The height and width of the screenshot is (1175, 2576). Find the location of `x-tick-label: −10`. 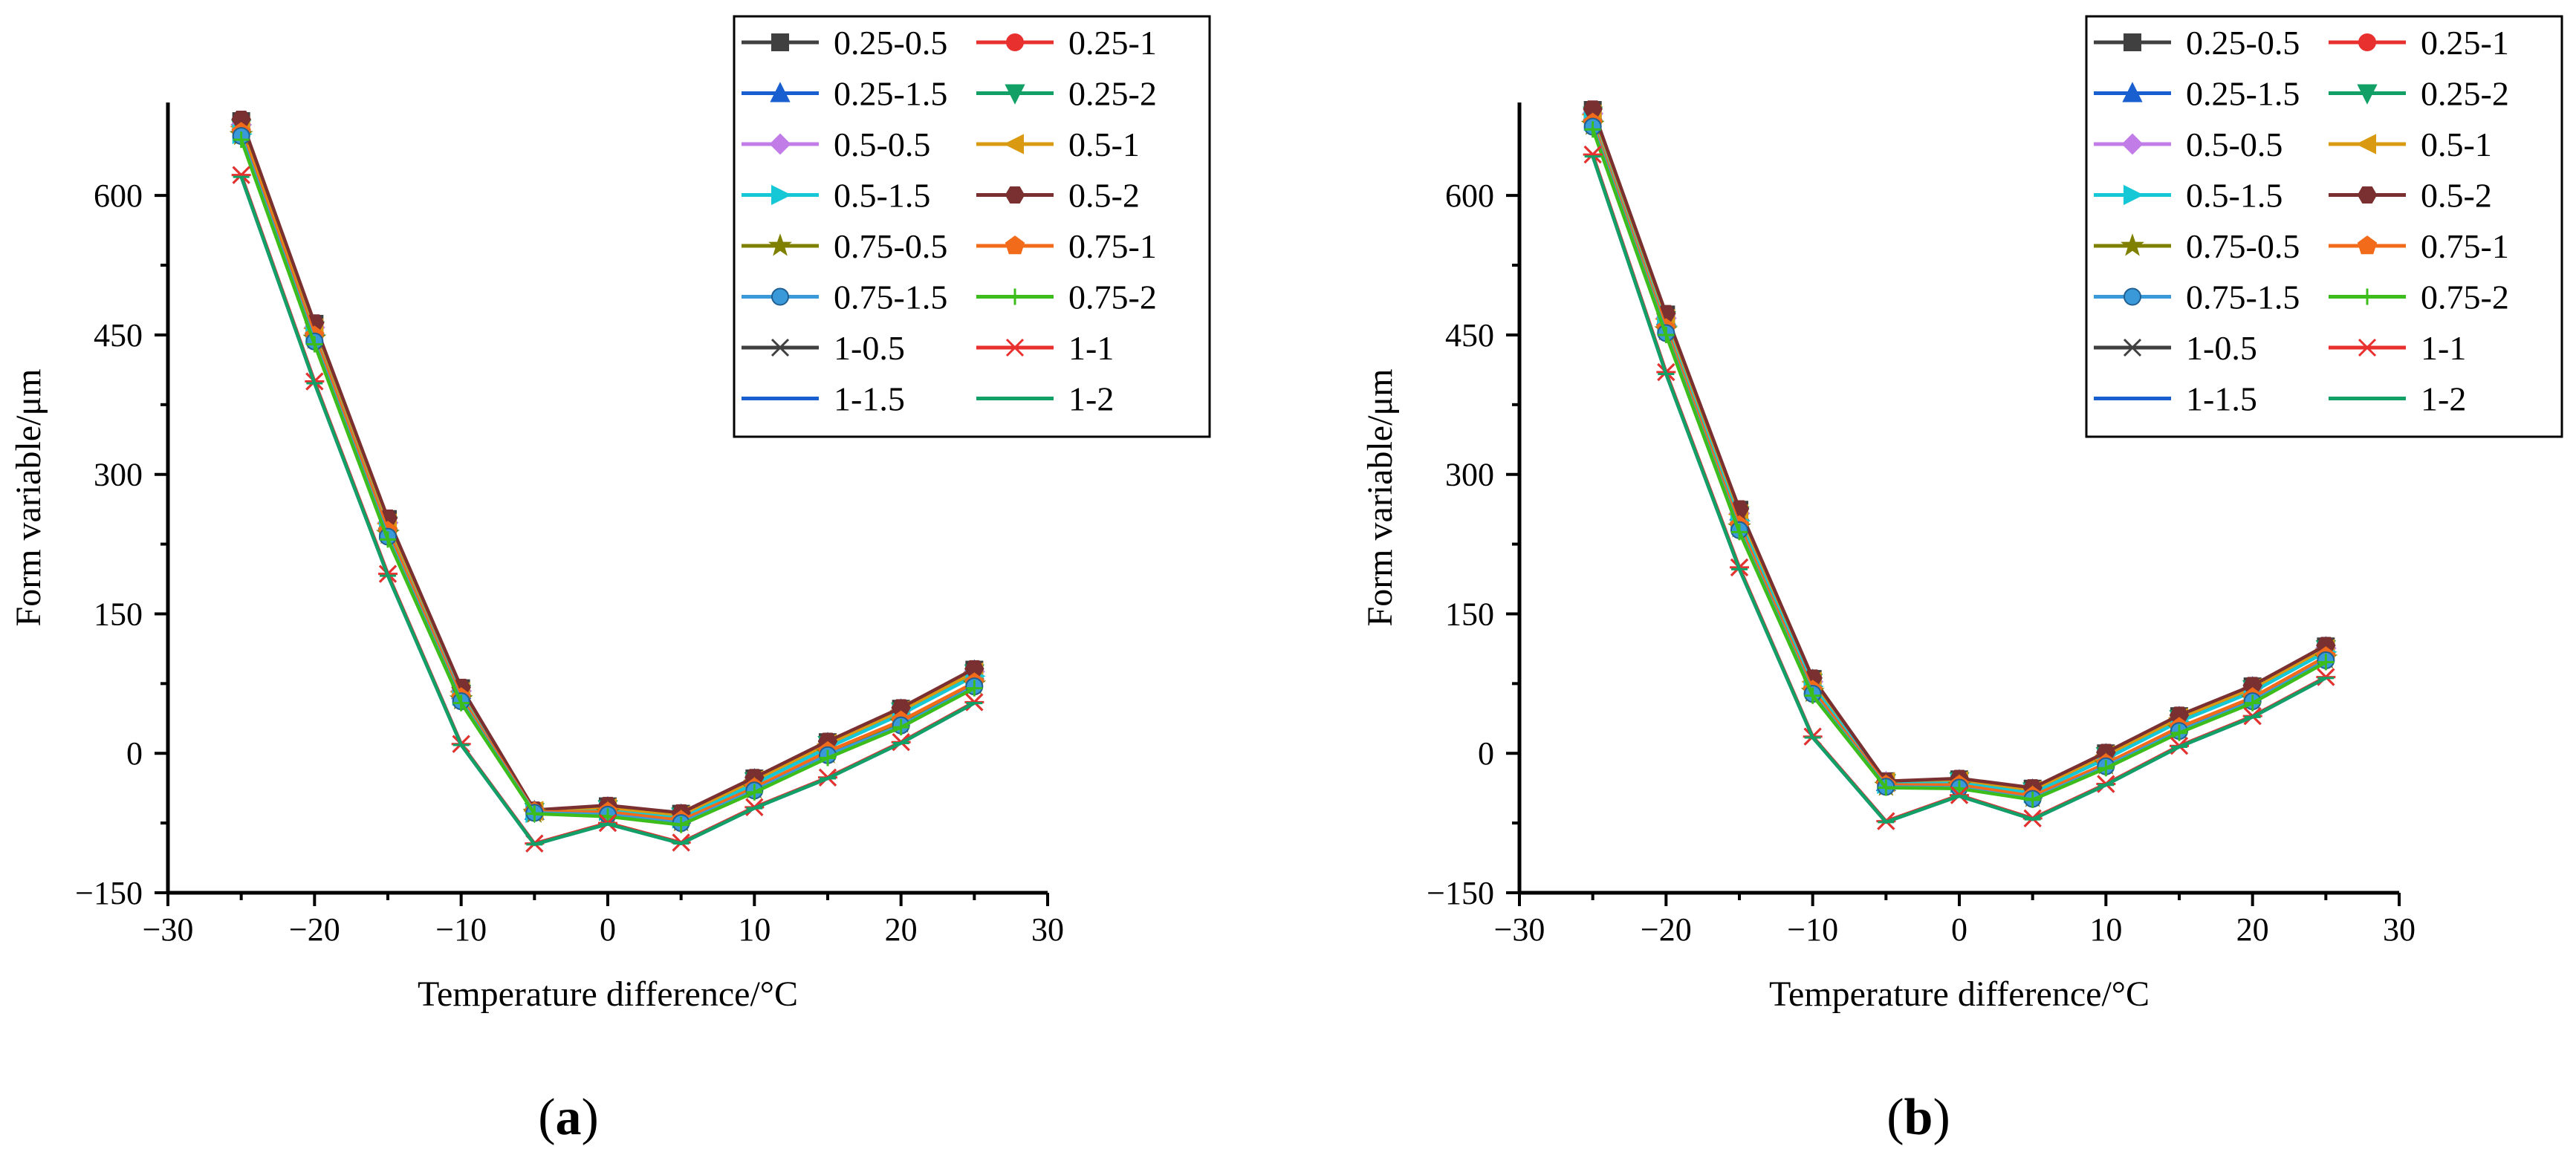

x-tick-label: −10 is located at coordinates (1812, 929).